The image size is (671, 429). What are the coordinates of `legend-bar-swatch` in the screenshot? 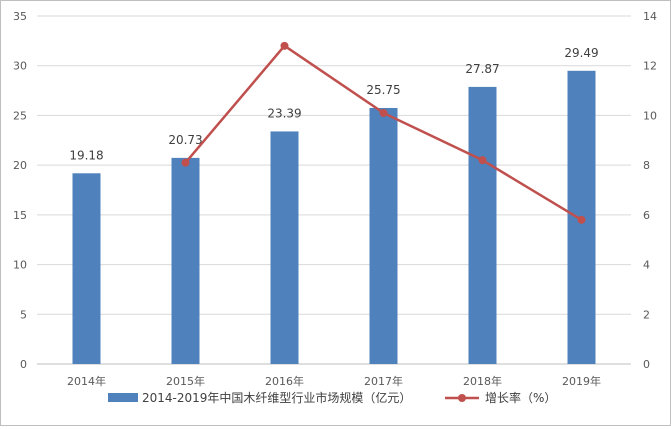 It's located at (123, 397).